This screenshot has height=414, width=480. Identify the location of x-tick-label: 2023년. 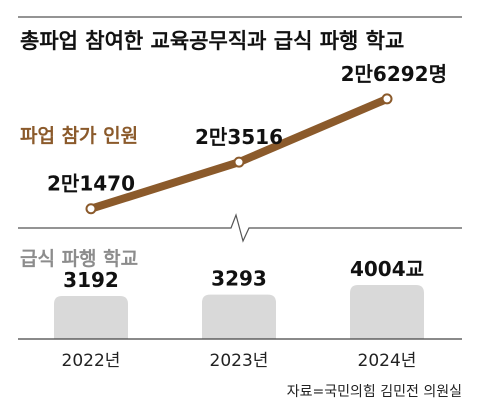
(239, 361).